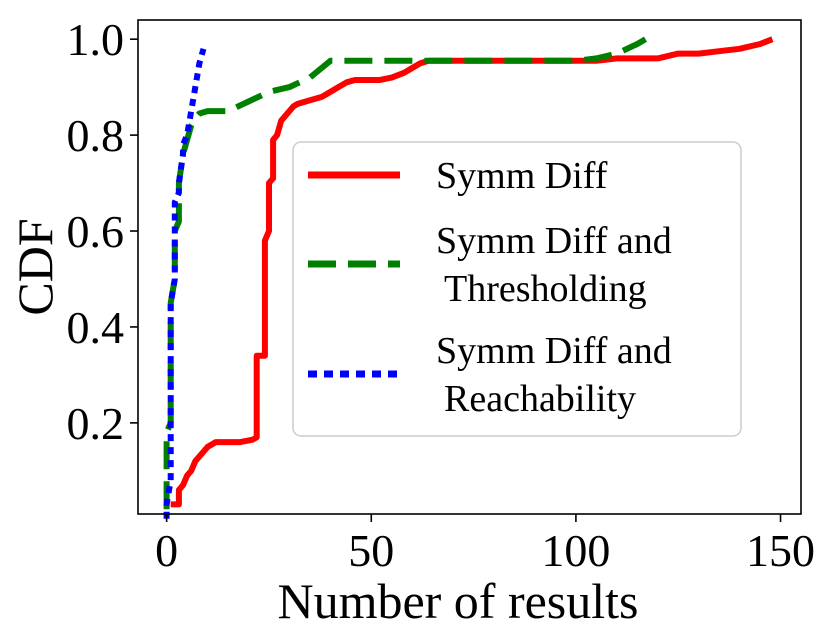 This screenshot has width=830, height=642. Describe the element at coordinates (780, 550) in the screenshot. I see `x-tick-label: 150` at that location.